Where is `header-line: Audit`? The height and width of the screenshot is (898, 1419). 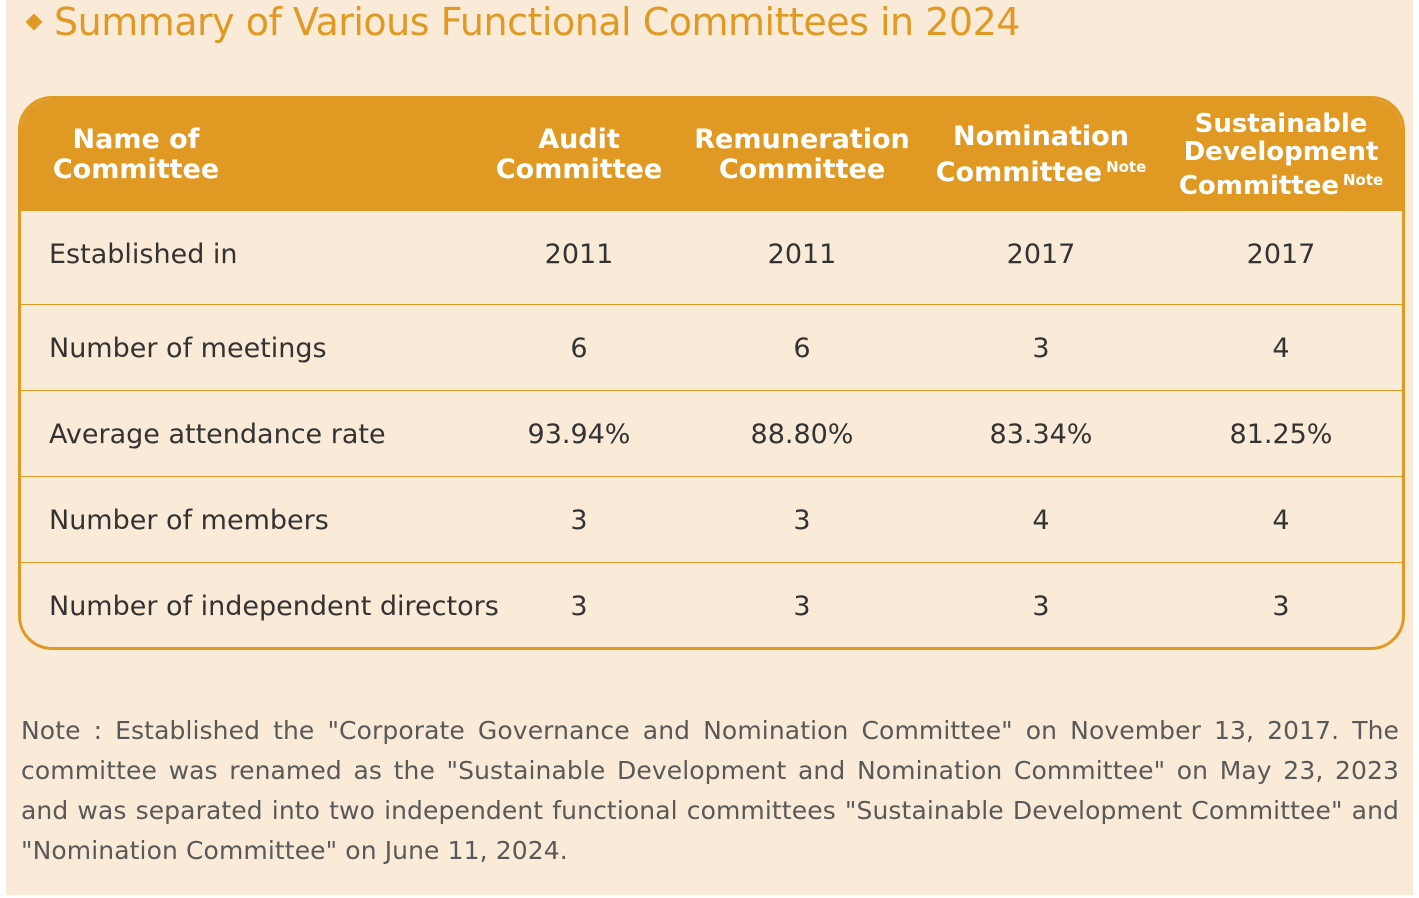 header-line: Audit is located at coordinates (579, 139).